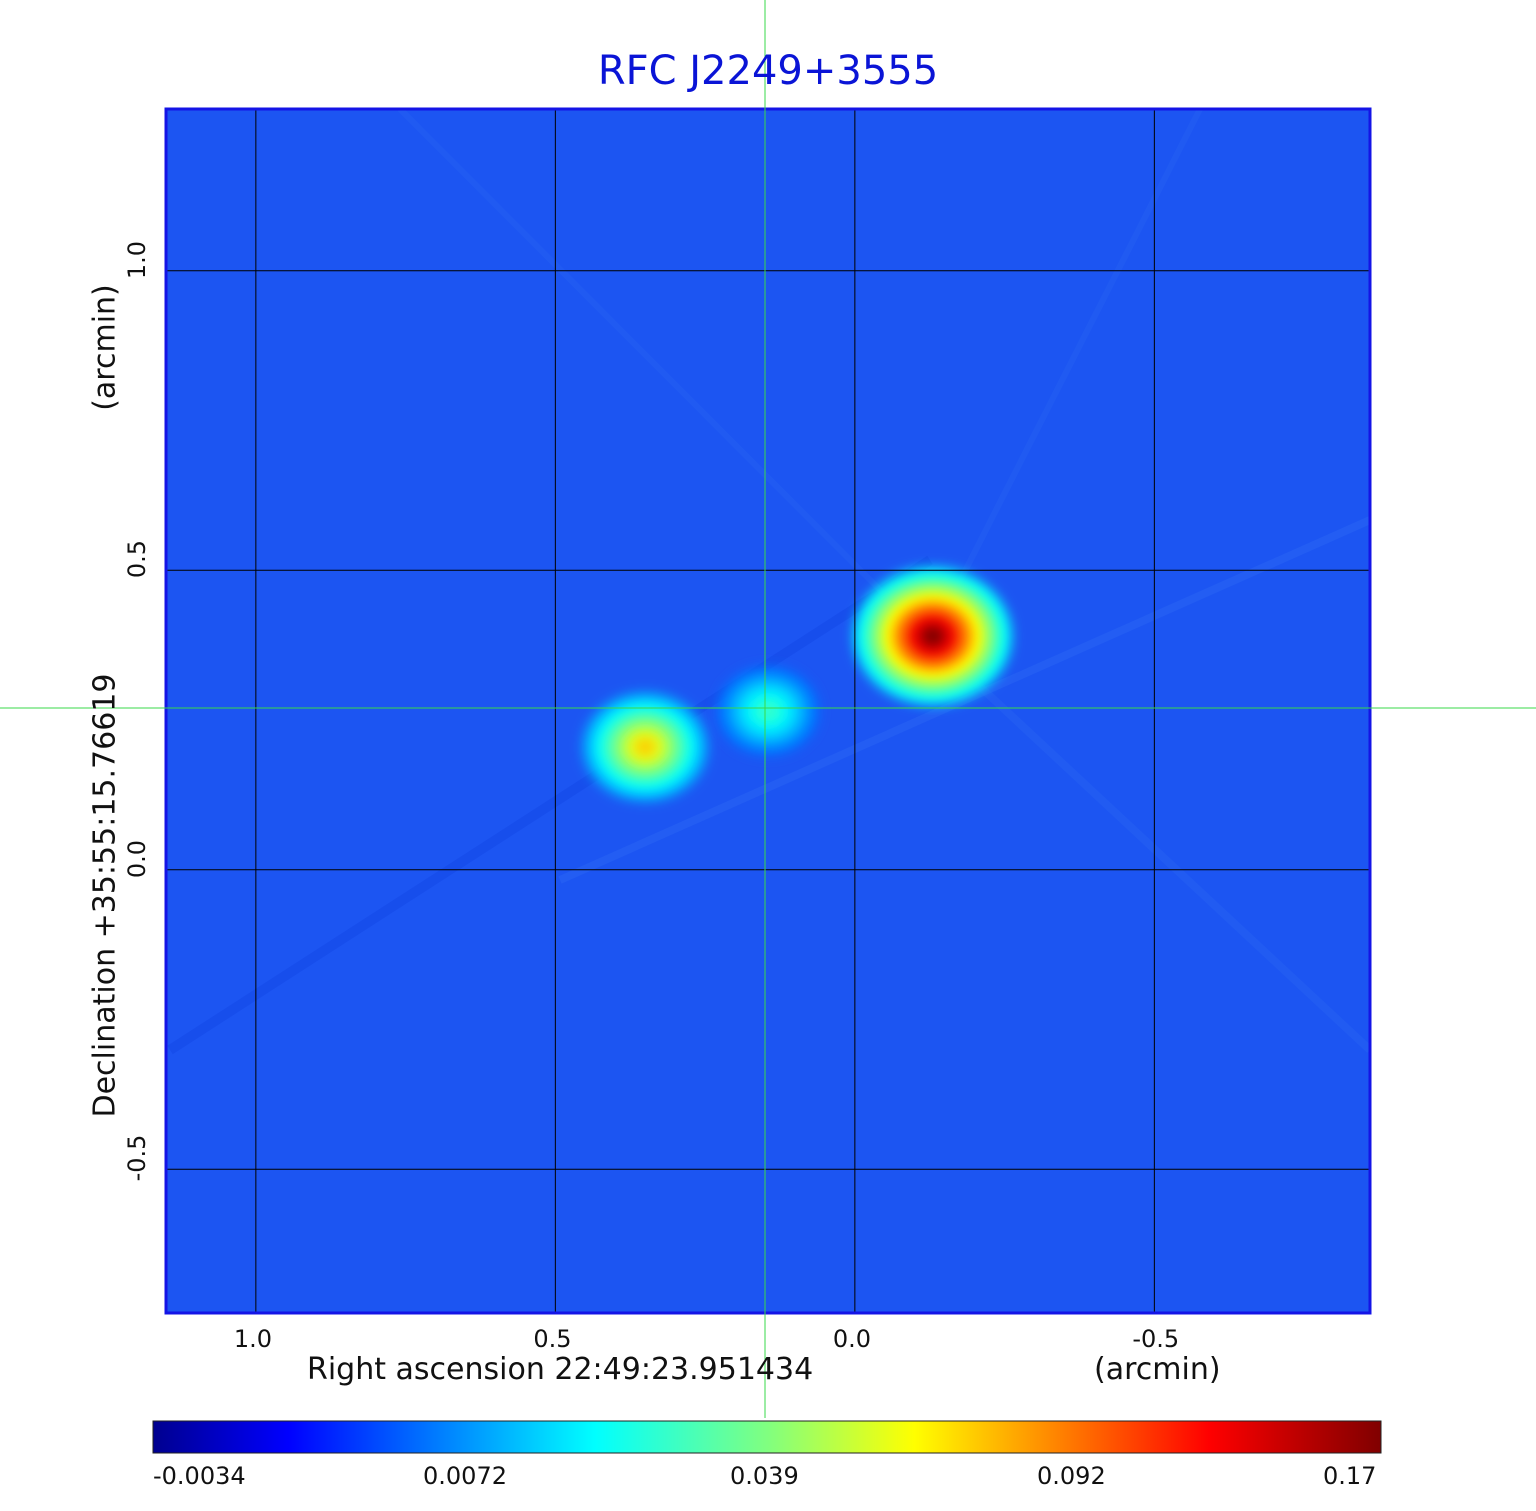  What do you see at coordinates (137, 1158) in the screenshot?
I see `y-tick-label: -0.5` at bounding box center [137, 1158].